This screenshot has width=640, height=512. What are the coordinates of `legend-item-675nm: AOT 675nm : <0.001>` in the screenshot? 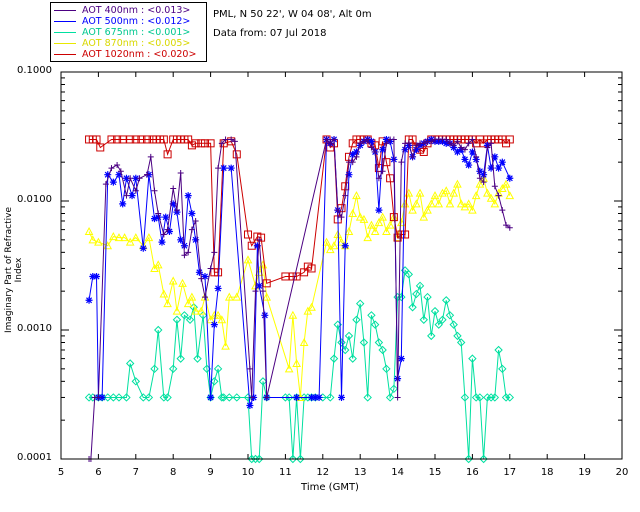 It's located at (122, 32).